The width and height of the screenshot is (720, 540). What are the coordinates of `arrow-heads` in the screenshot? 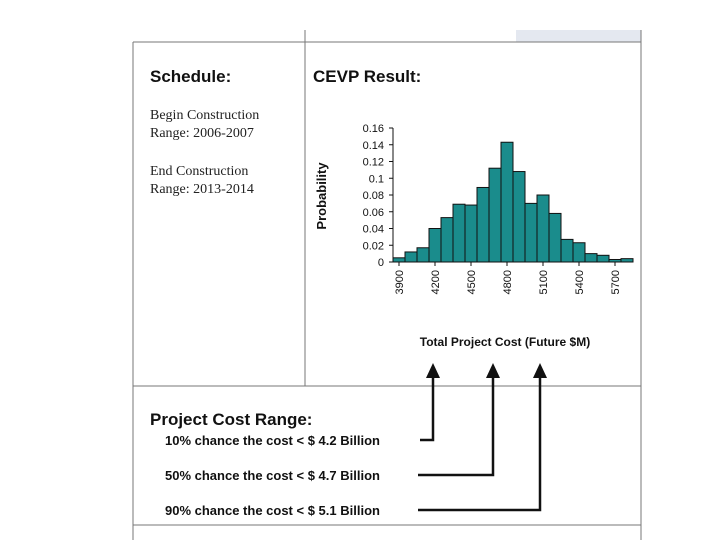 It's located at (486, 370).